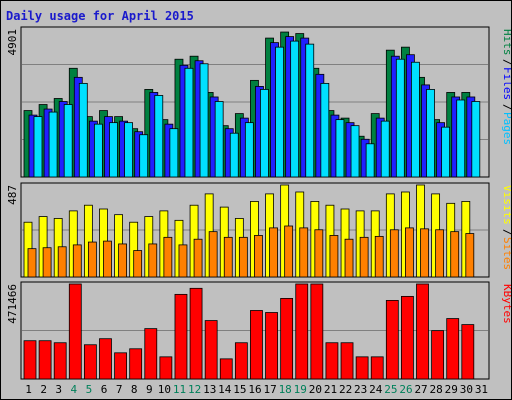  Describe the element at coordinates (506, 253) in the screenshot. I see `legend-label-sites: Sites` at that location.